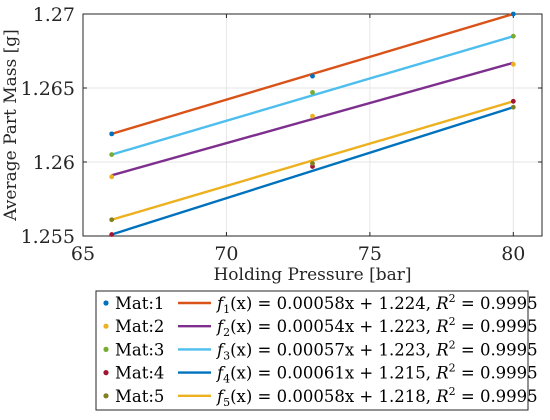 The height and width of the screenshot is (420, 550). Describe the element at coordinates (376, 350) in the screenshot. I see `legend-fit-equation: f3(x) = 0.00057x + 1.223, R2 = 0.9995` at that location.